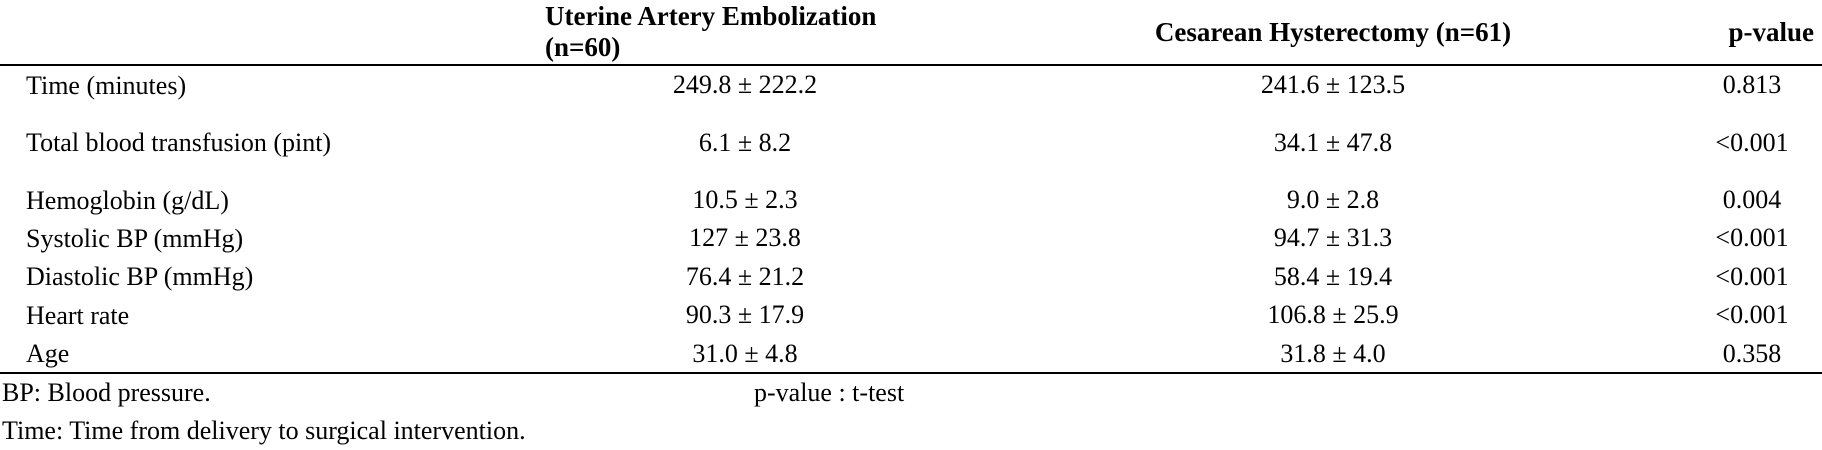  What do you see at coordinates (1752, 353) in the screenshot?
I see `table-cell: 0.358` at bounding box center [1752, 353].